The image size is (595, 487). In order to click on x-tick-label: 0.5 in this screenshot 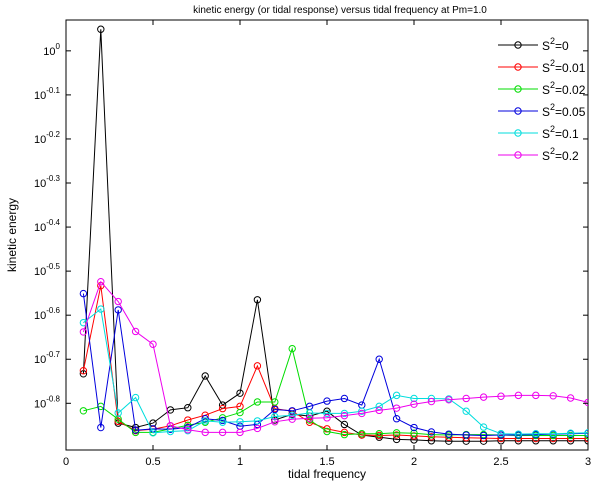, I will do `click(152, 462)`.